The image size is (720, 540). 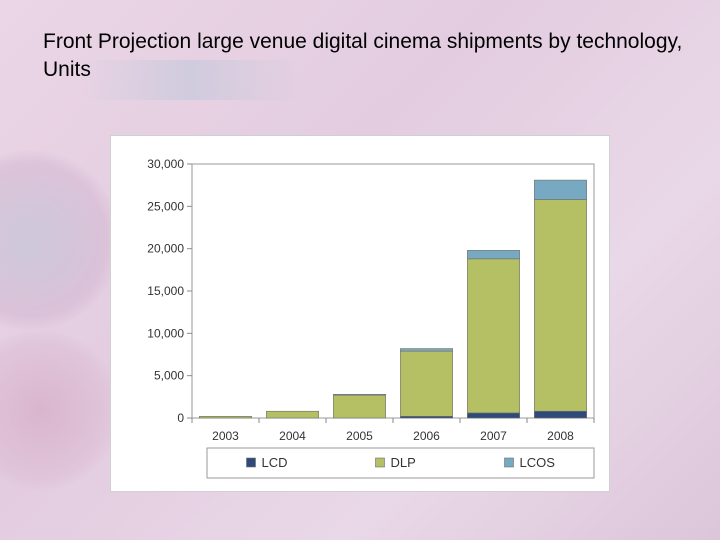 What do you see at coordinates (560, 414) in the screenshot?
I see `bar-lcd-2008` at bounding box center [560, 414].